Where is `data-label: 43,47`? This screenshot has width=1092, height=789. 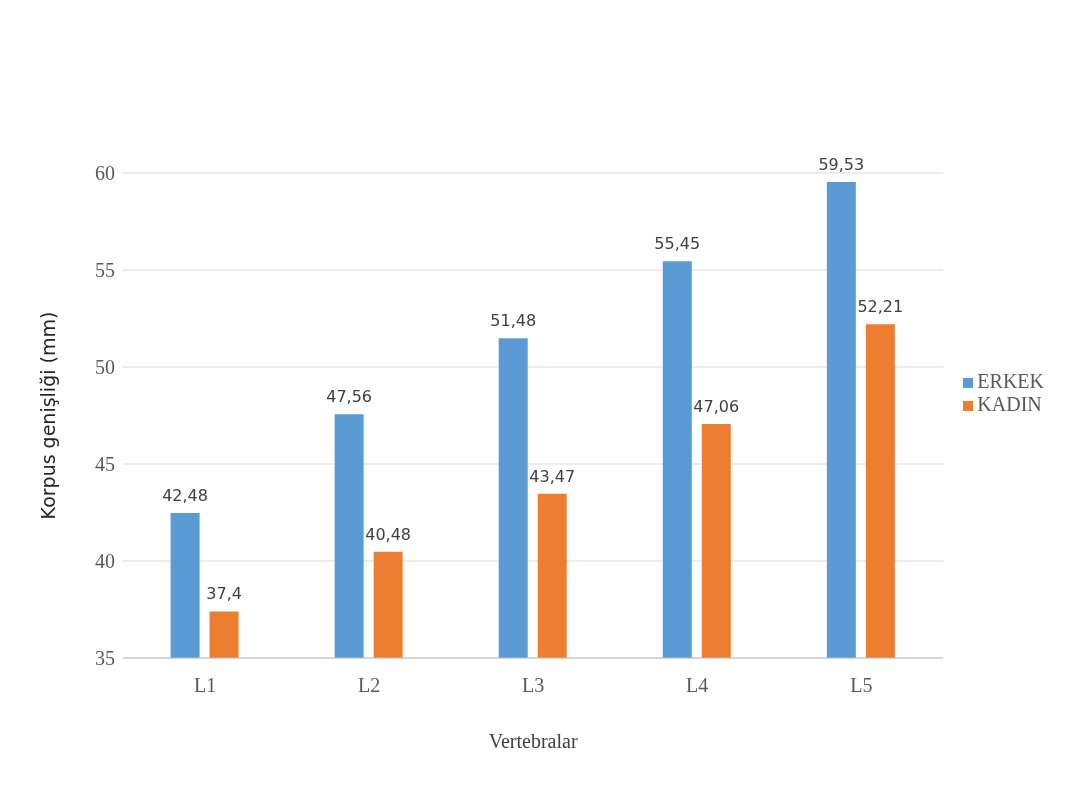
data-label: 43,47 is located at coordinates (552, 476).